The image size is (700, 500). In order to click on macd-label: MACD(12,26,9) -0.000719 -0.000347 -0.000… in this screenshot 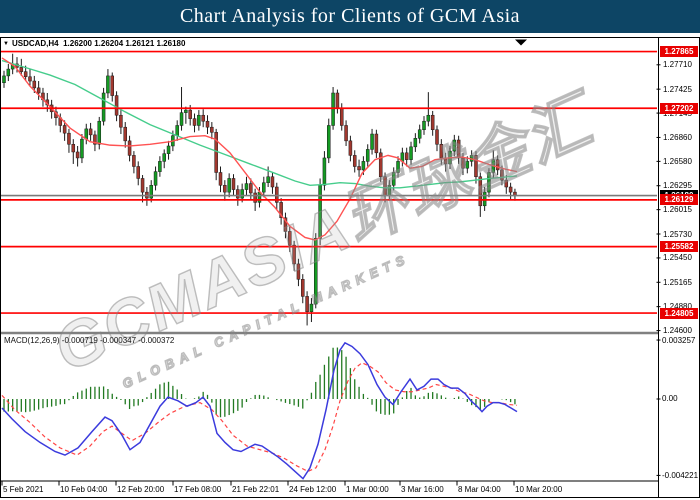, I will do `click(89, 340)`.